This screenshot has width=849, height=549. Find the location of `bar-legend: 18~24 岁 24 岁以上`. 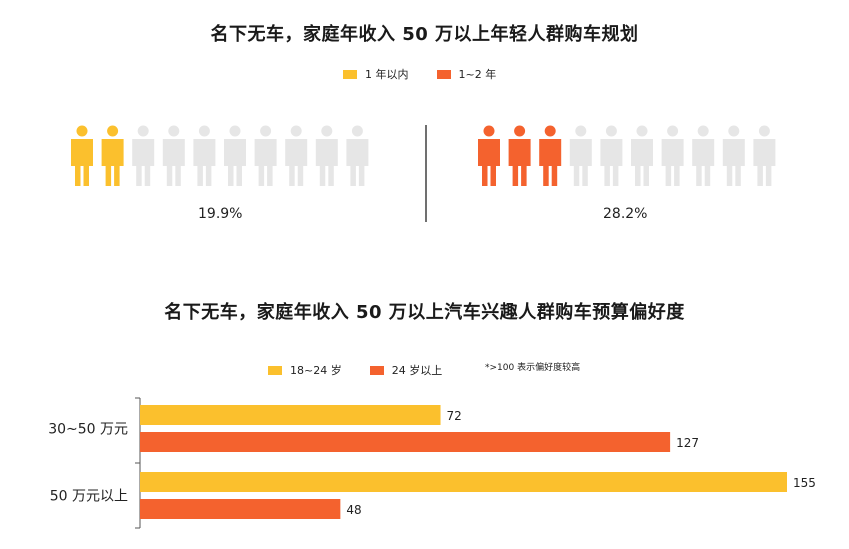

bar-legend: 18~24 岁 24 岁以上 is located at coordinates (369, 370).